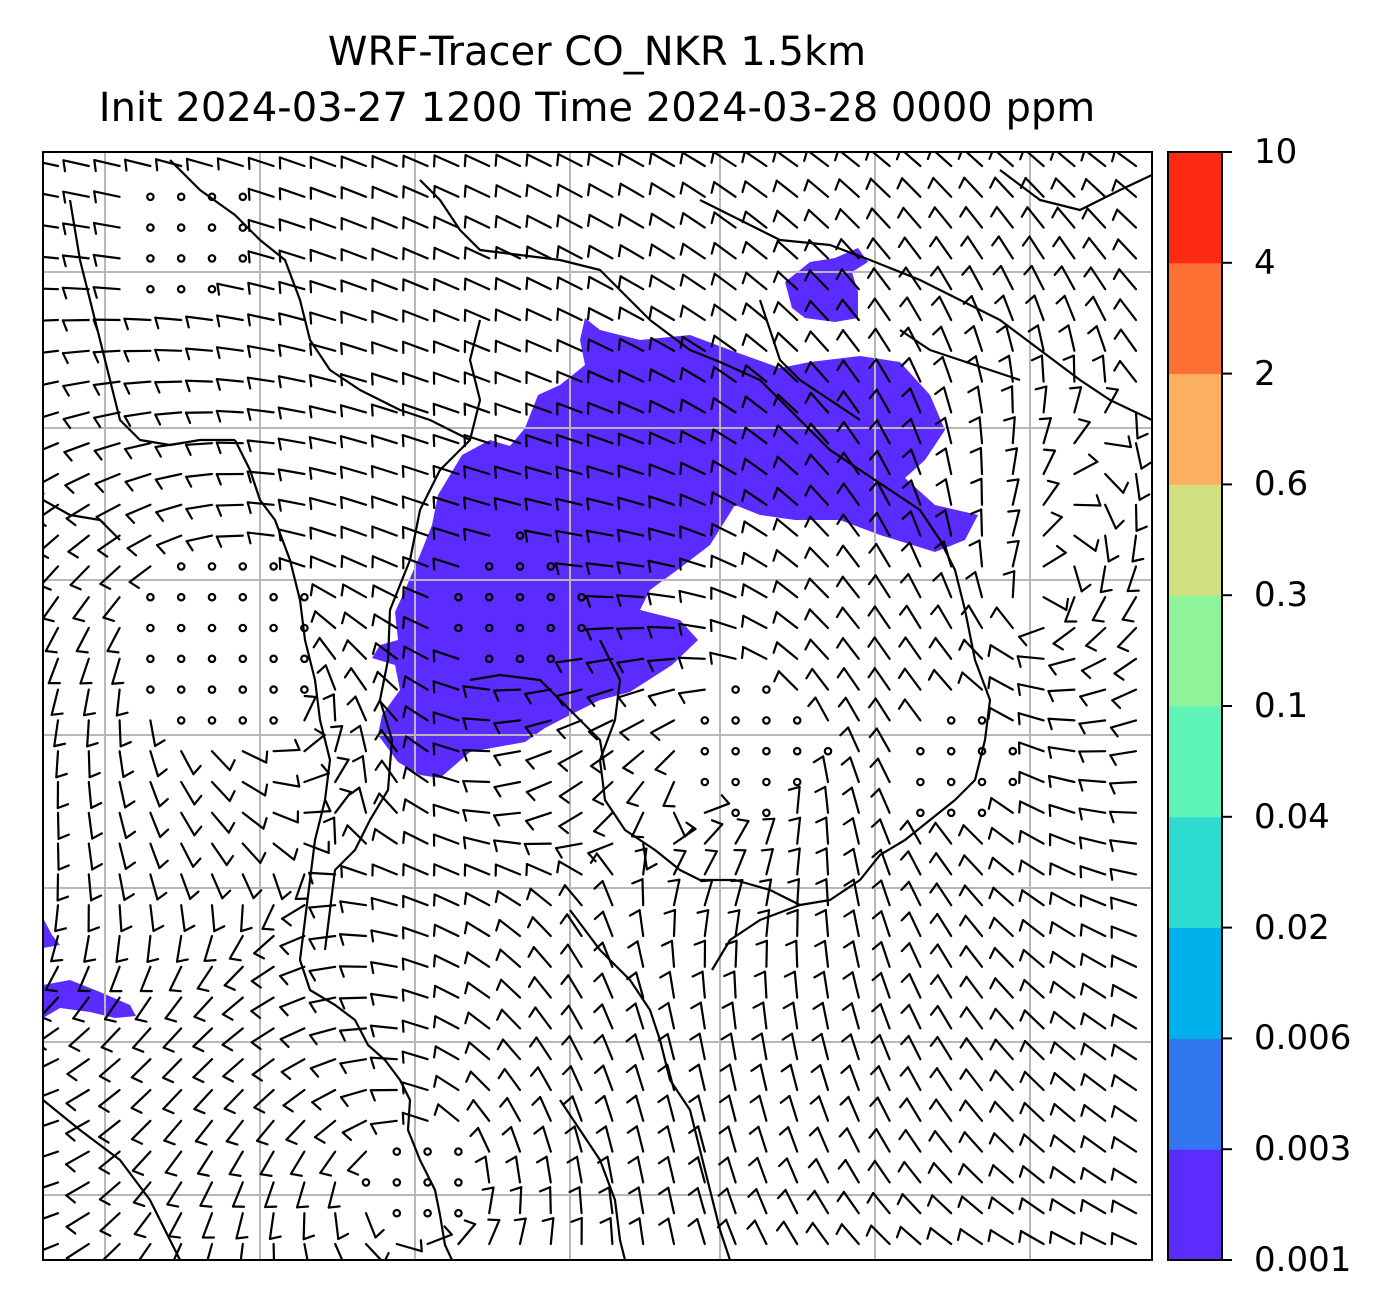  What do you see at coordinates (597, 52) in the screenshot?
I see `plot-title-line-1: WRF-Tracer CO_NKR 1.5km` at bounding box center [597, 52].